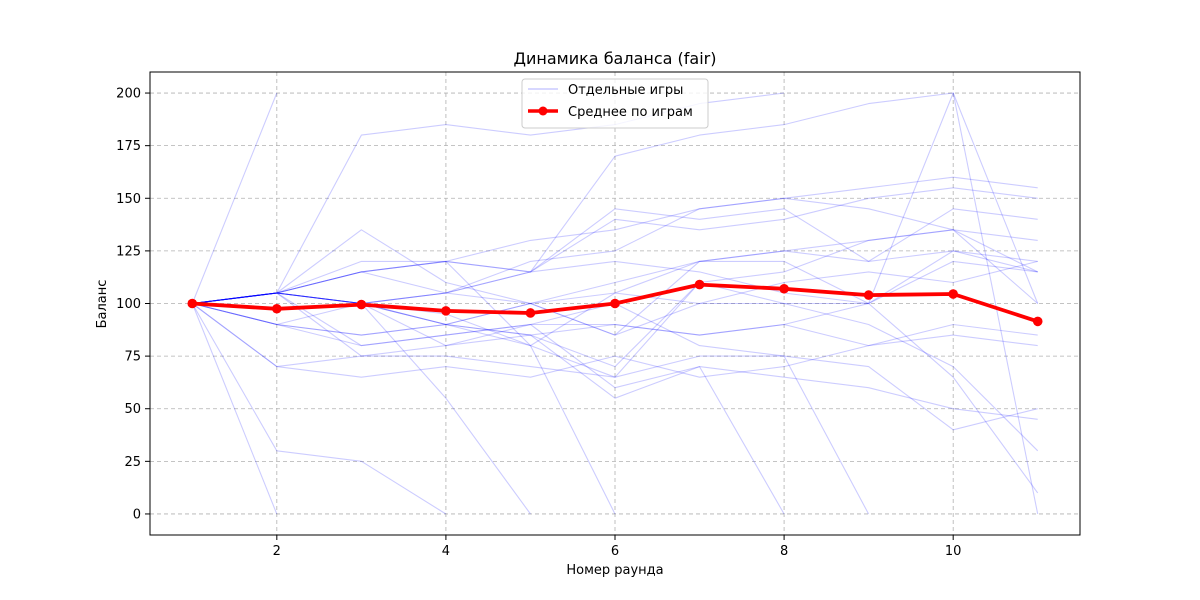  Describe the element at coordinates (132, 462) in the screenshot. I see `y-tick-label: 25` at that location.